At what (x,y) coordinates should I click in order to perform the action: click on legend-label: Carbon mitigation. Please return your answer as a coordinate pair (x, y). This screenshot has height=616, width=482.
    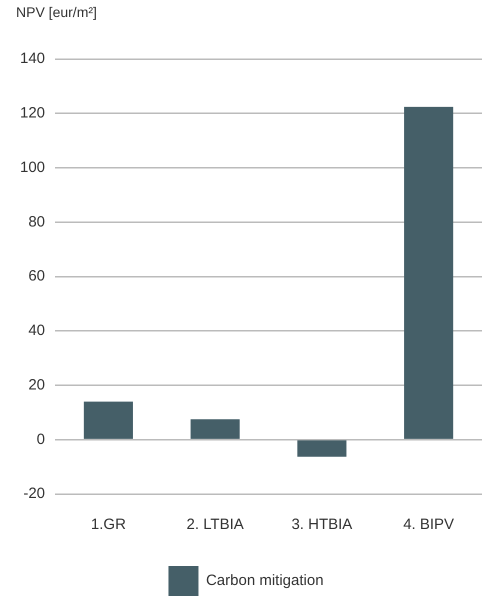
    Looking at the image, I should click on (265, 581).